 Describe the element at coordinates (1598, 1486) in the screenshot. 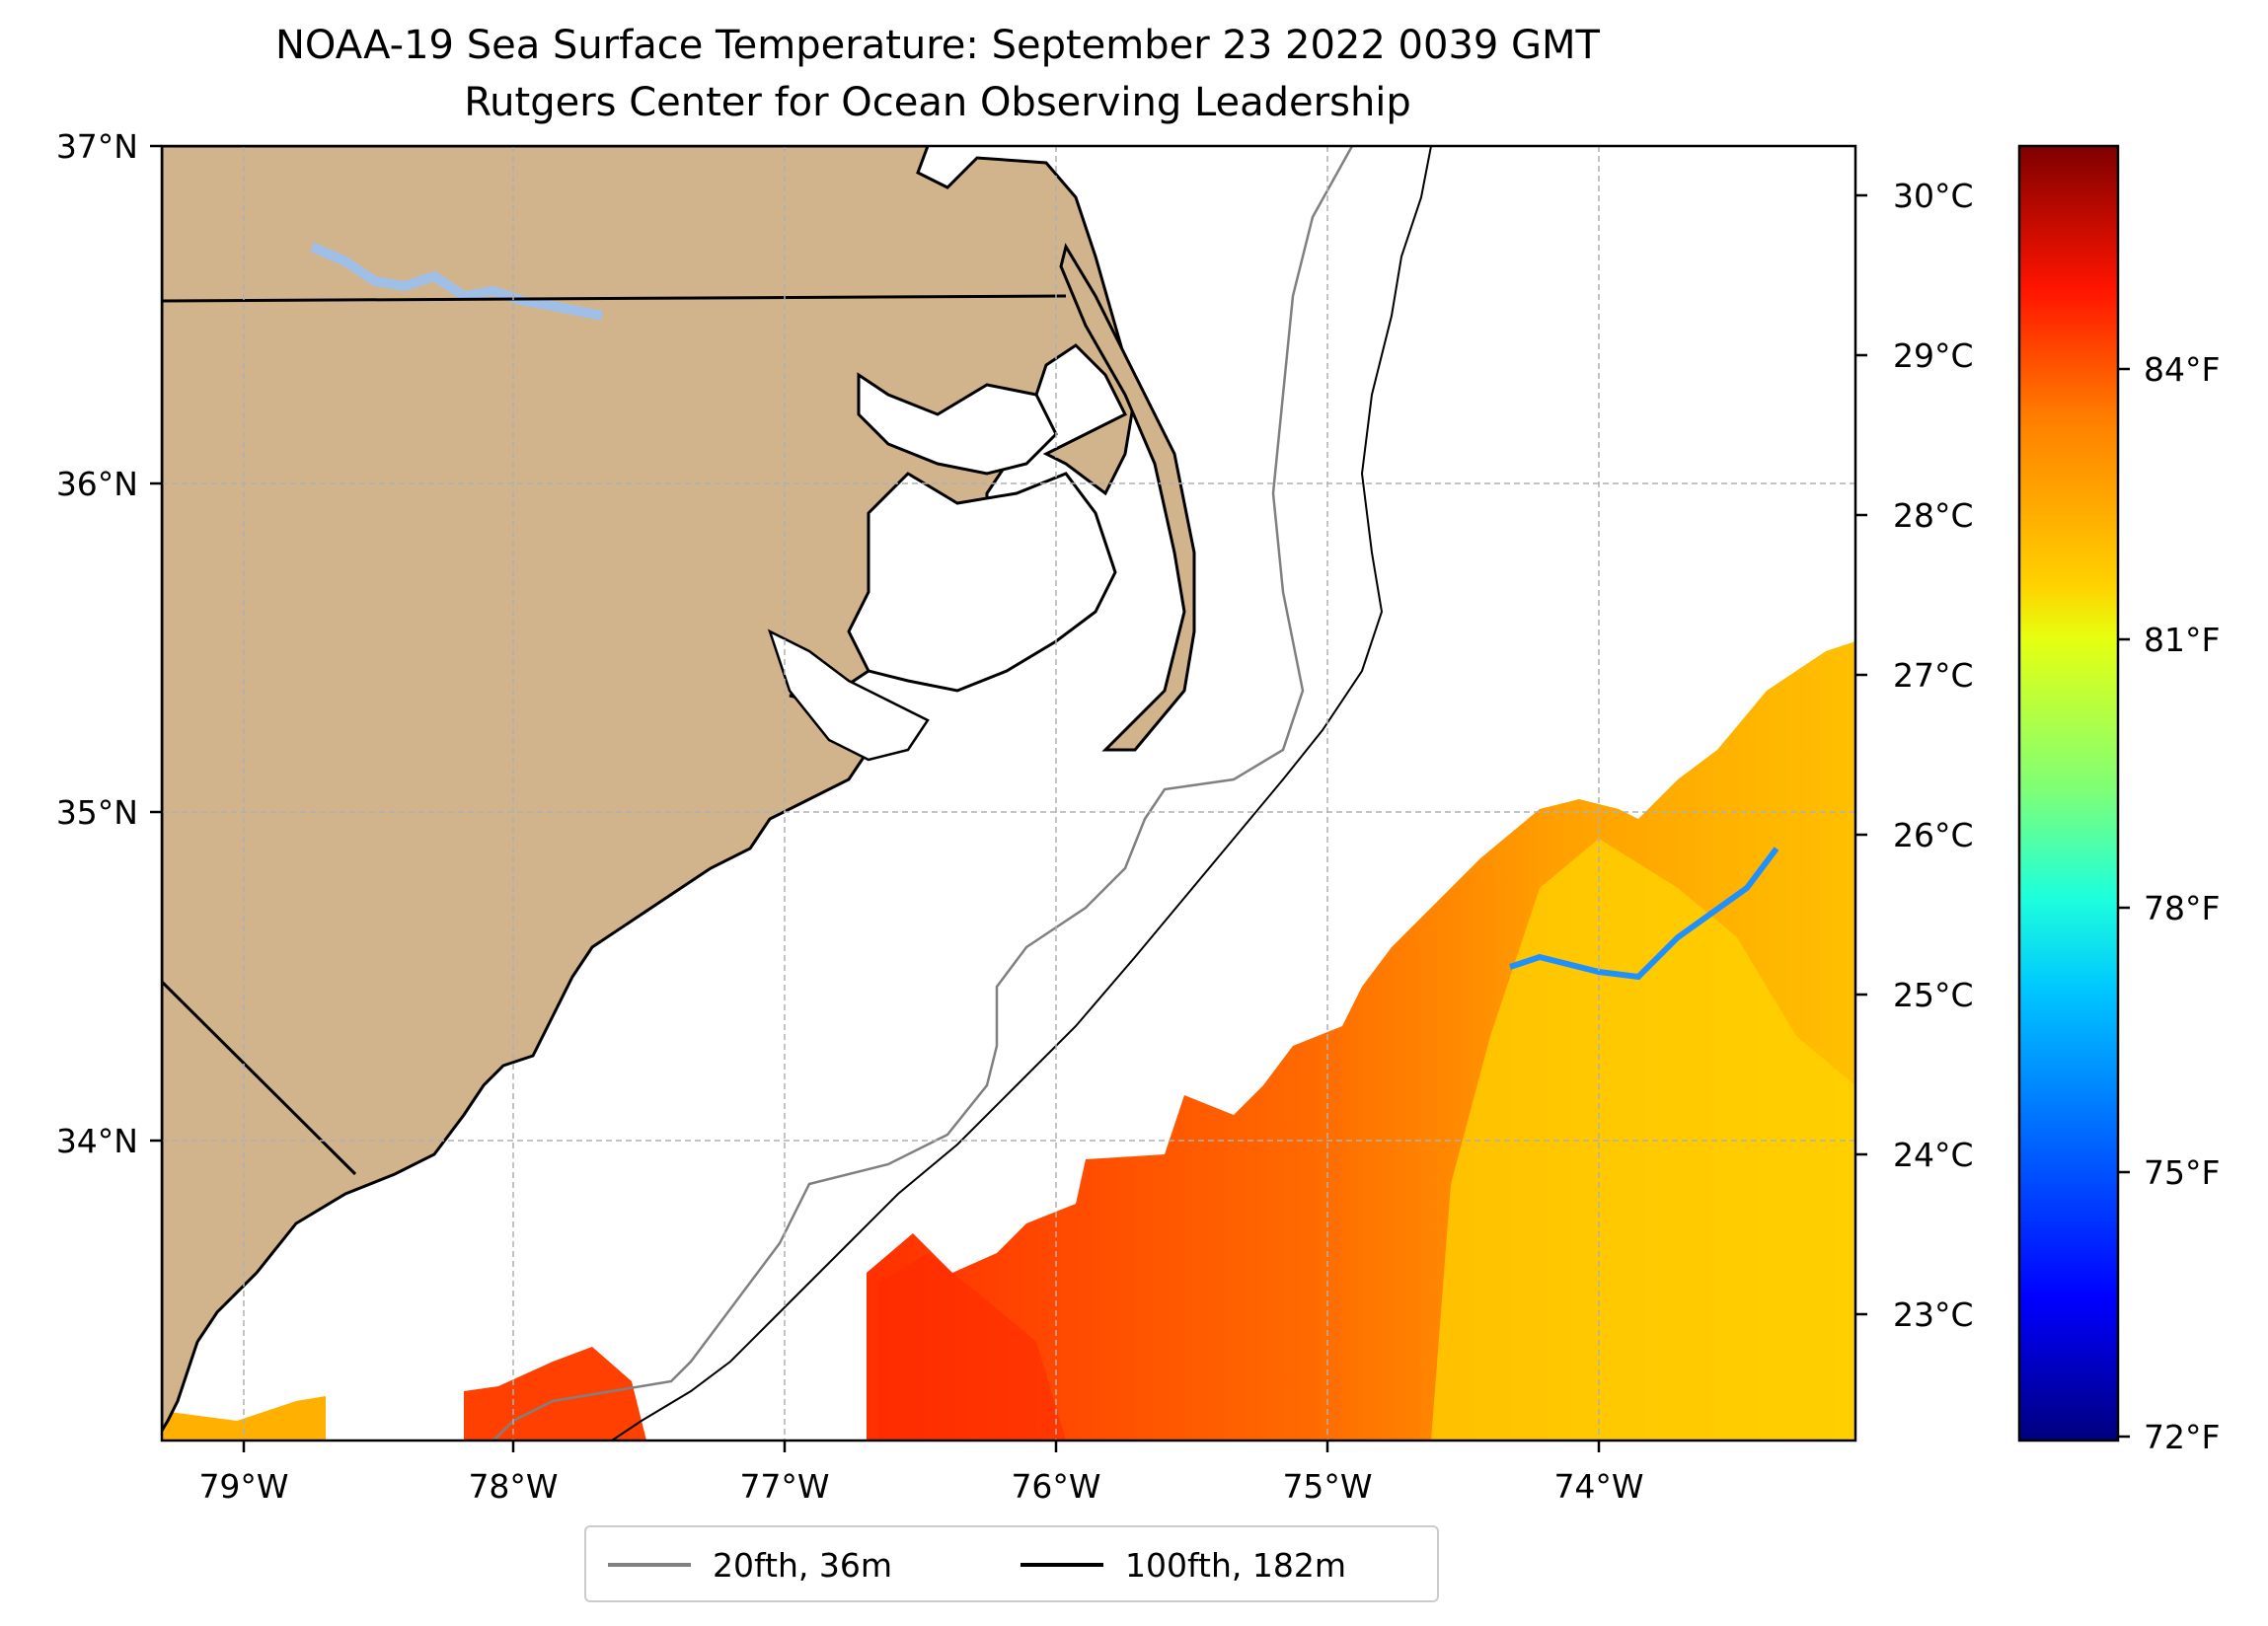

I see `lon-label-74: 74°W` at that location.